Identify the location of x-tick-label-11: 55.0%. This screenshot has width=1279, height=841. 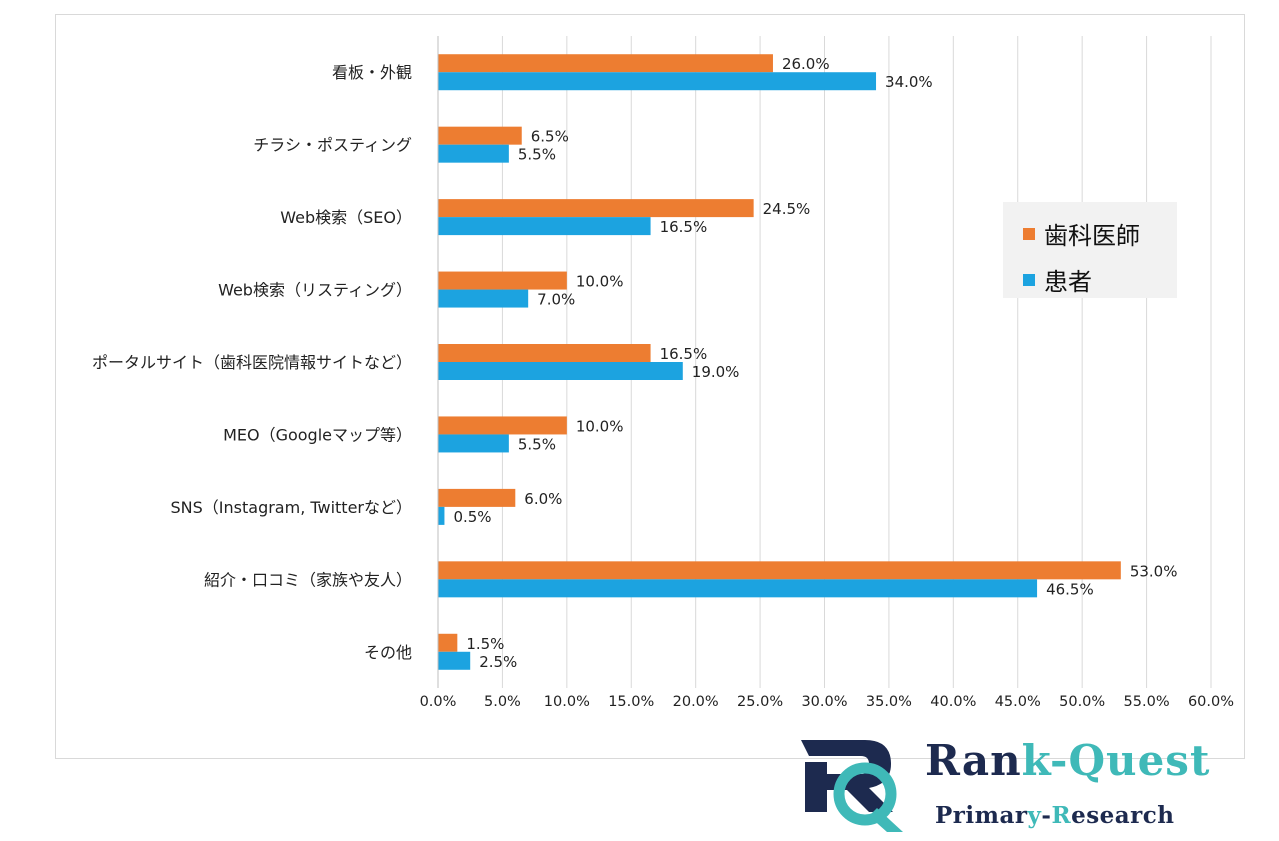
(1147, 702).